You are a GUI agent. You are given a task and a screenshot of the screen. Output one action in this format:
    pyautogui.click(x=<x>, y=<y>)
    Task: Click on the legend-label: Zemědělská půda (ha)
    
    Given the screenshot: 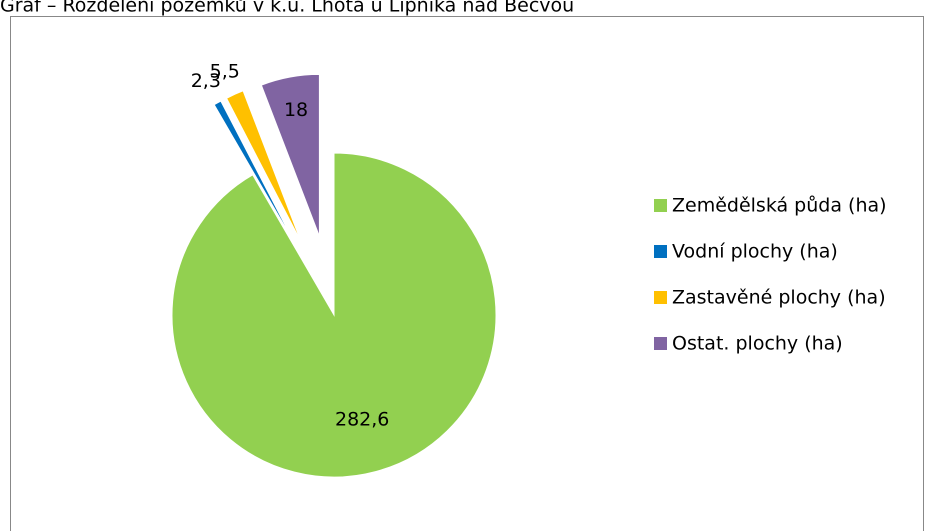 What is the action you would take?
    pyautogui.click(x=779, y=206)
    